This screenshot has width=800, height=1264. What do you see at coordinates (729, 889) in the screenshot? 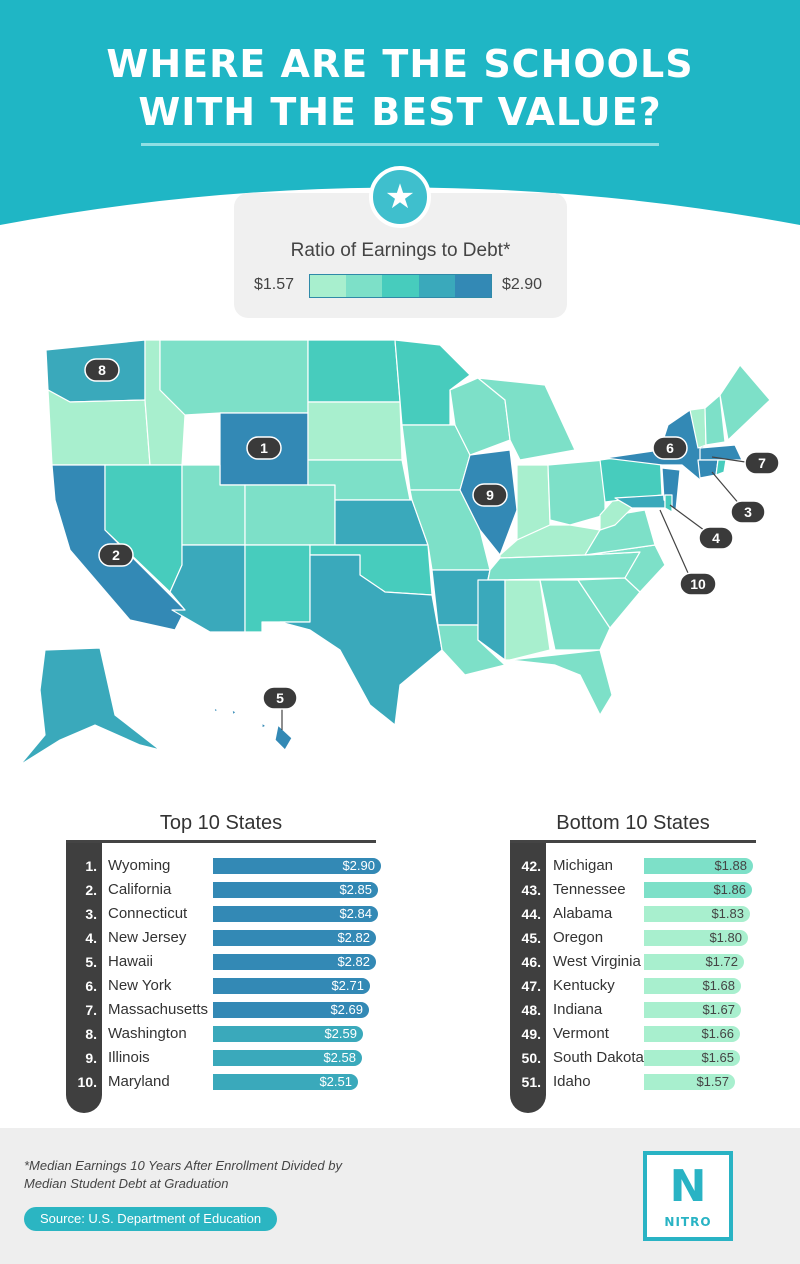
I see `bar-value-label: $1.86` at bounding box center [729, 889].